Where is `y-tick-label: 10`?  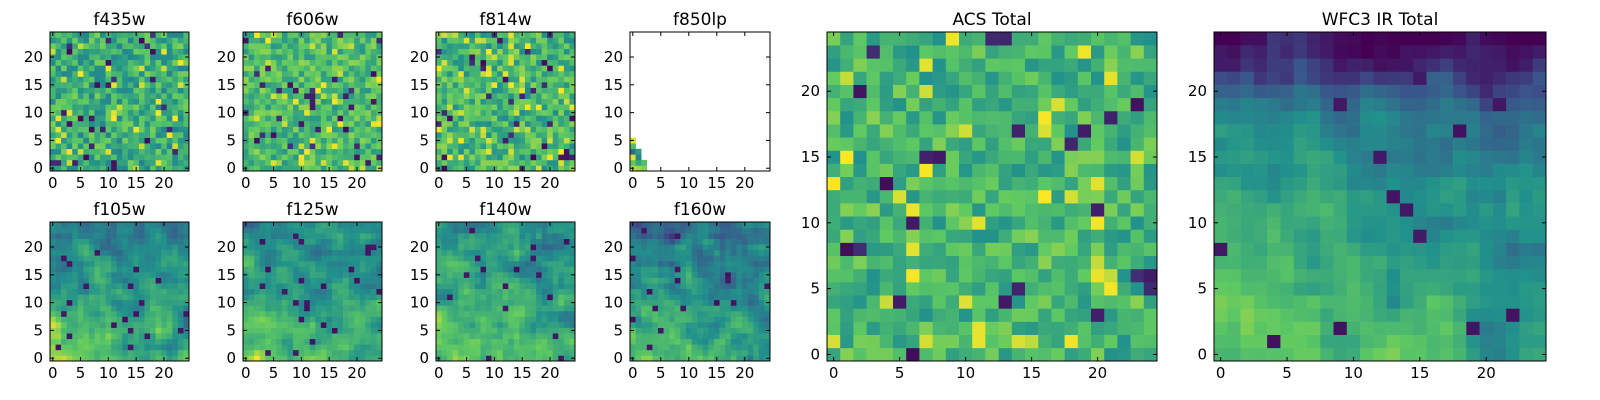
y-tick-label: 10 is located at coordinates (33, 303).